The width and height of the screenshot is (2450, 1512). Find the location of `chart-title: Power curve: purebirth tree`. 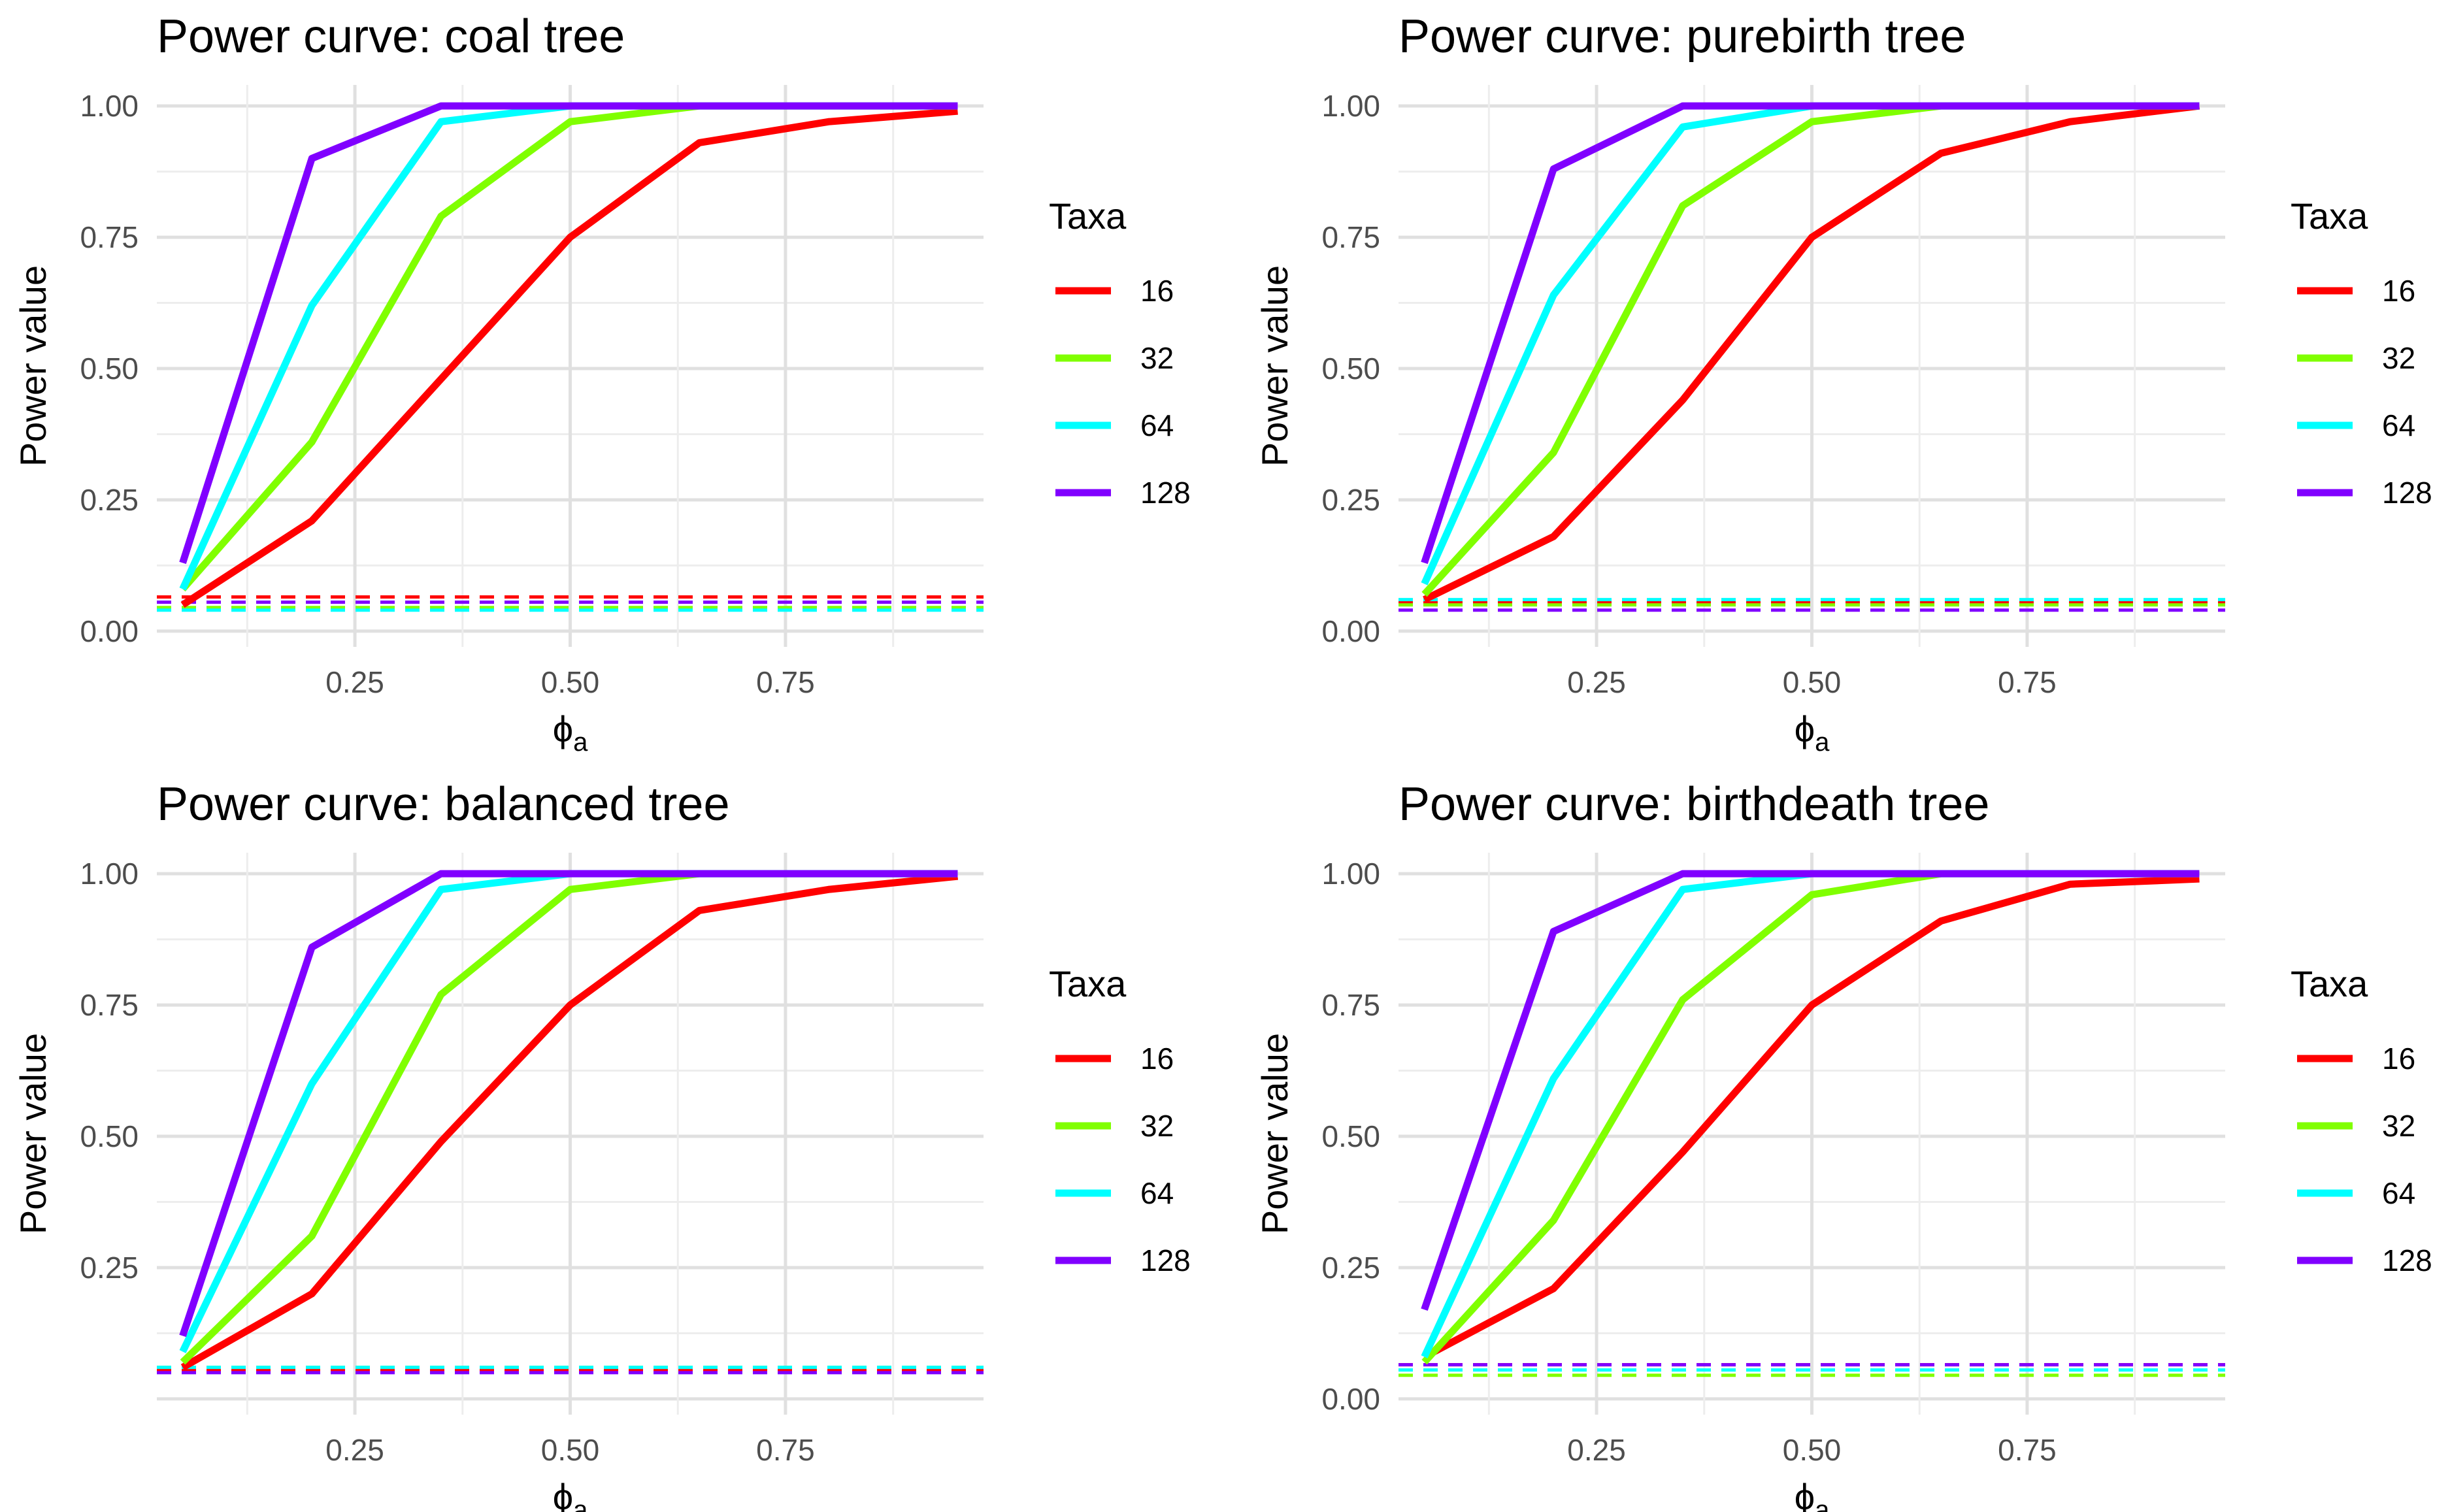

chart-title: Power curve: purebirth tree is located at coordinates (1682, 36).